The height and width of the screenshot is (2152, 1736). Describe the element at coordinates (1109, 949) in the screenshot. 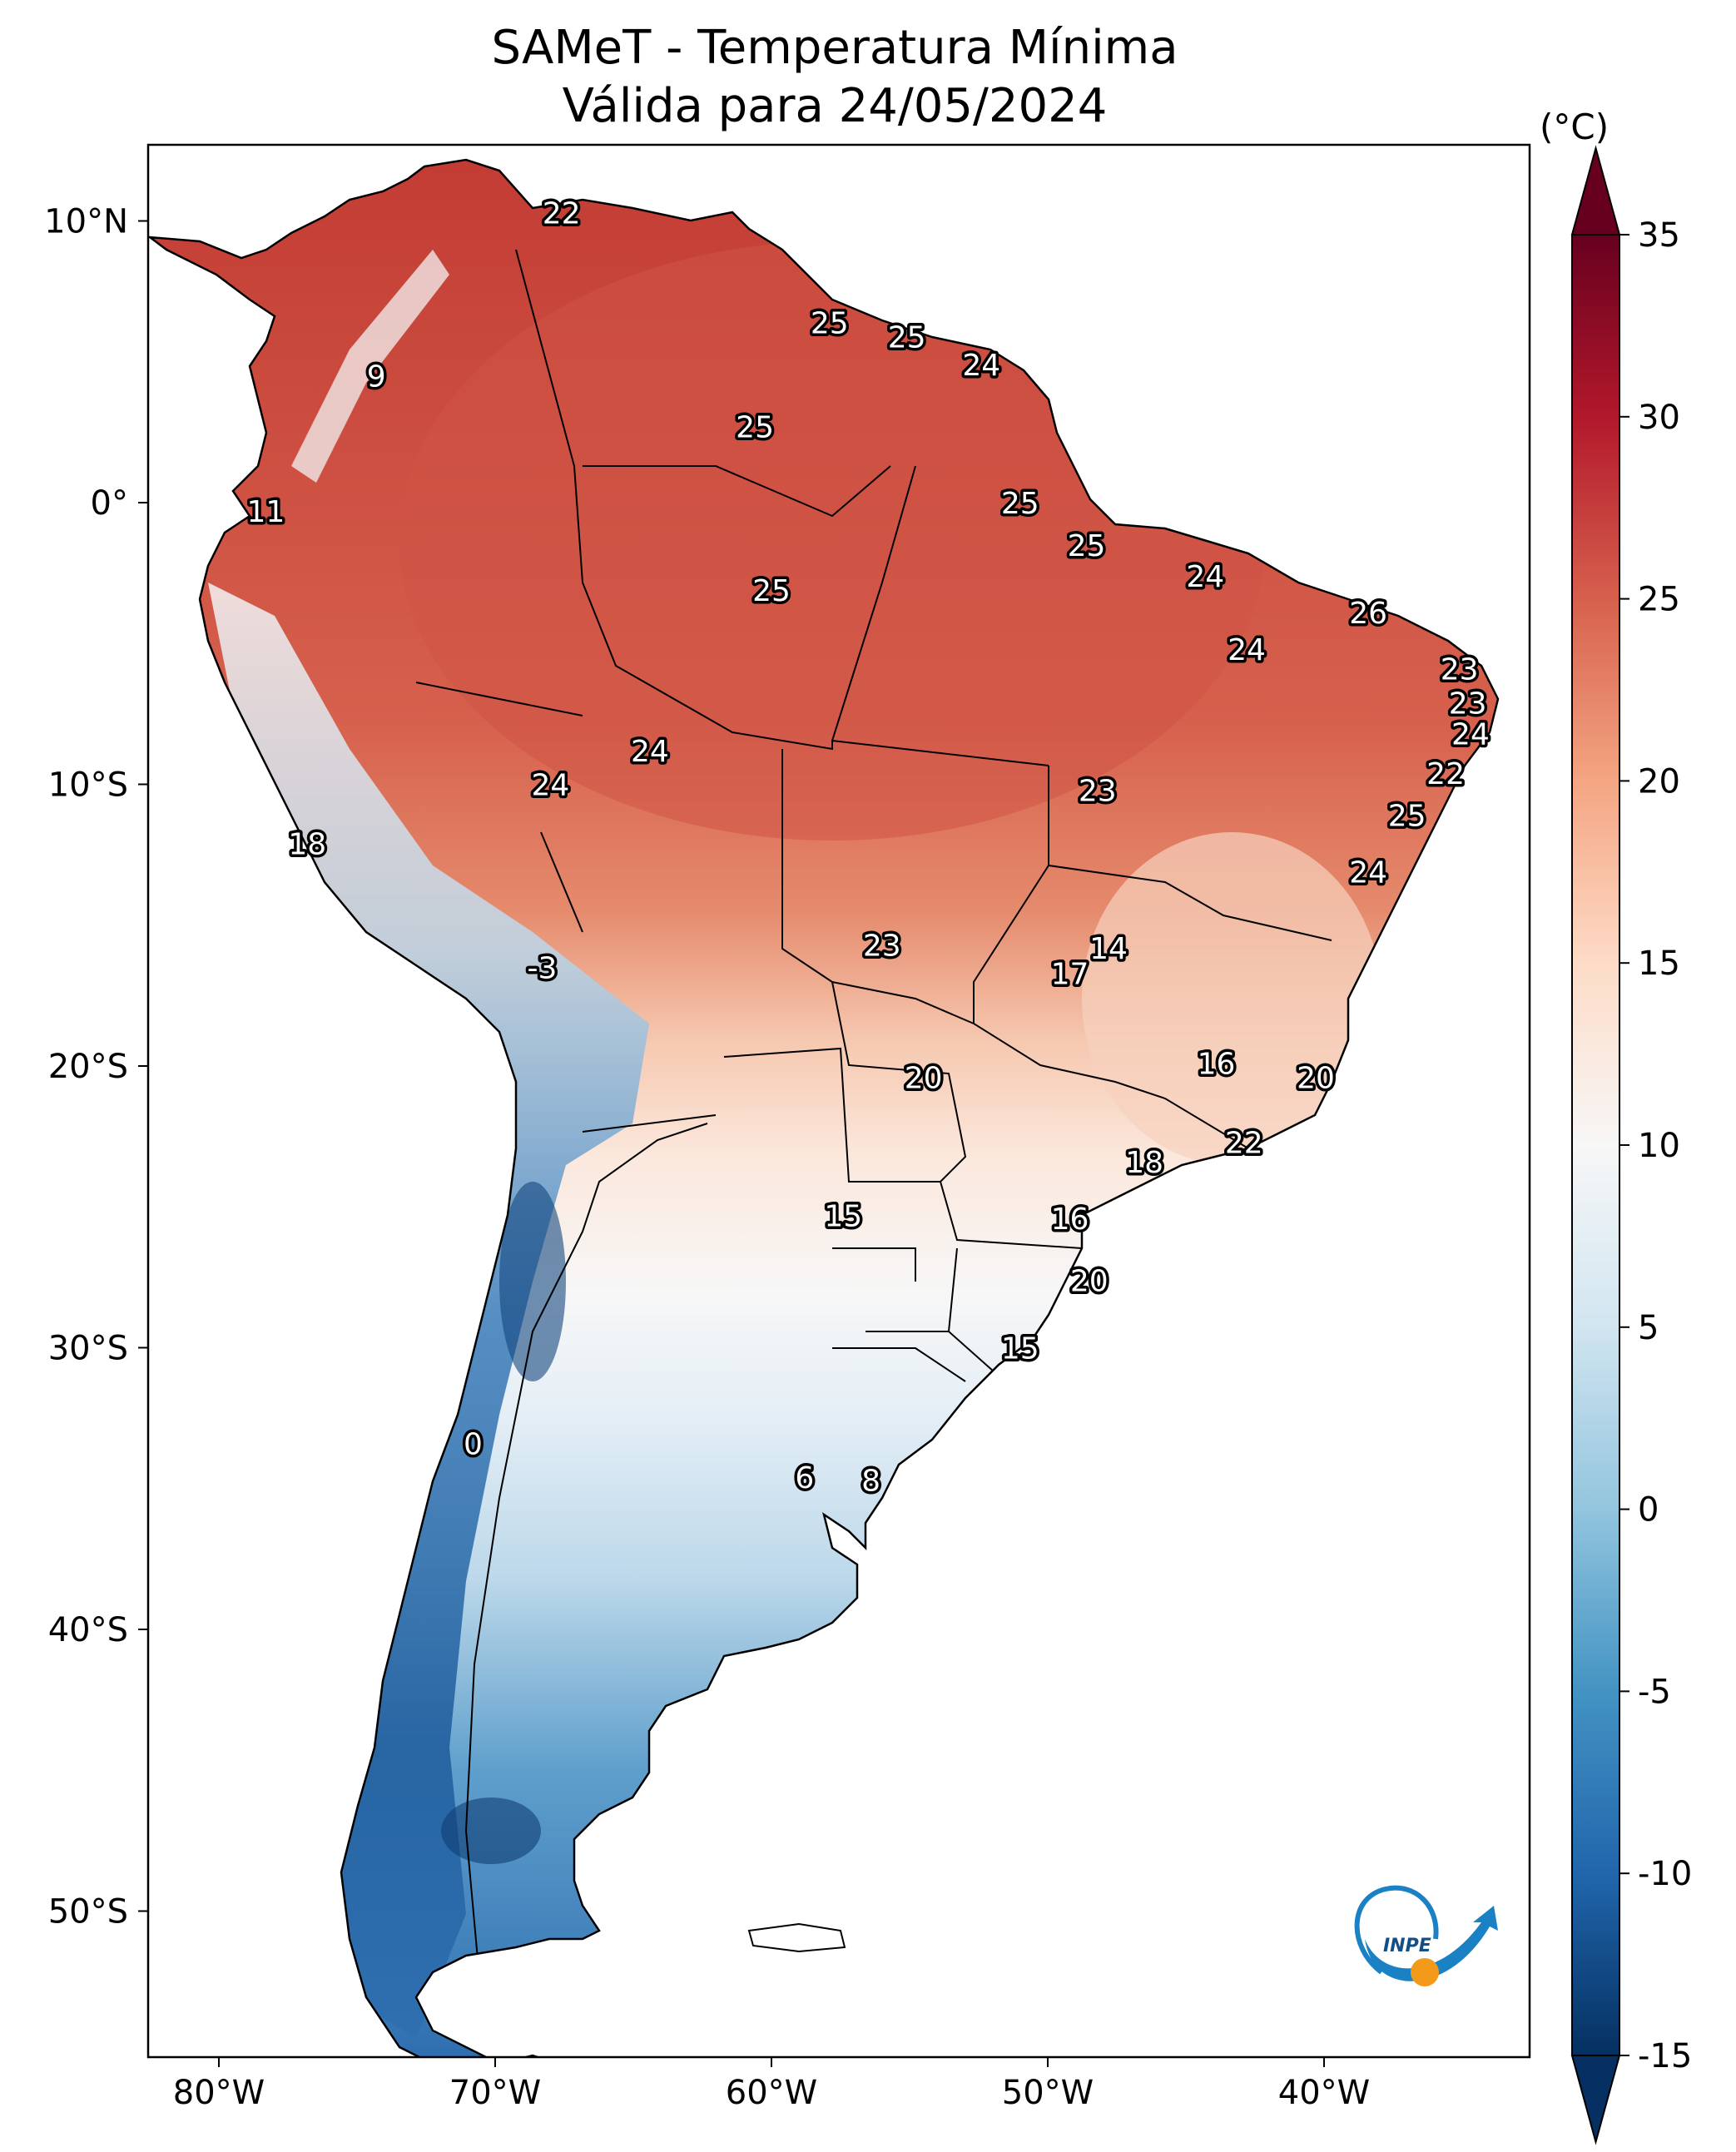

I see `temperature-value-label: 14` at that location.